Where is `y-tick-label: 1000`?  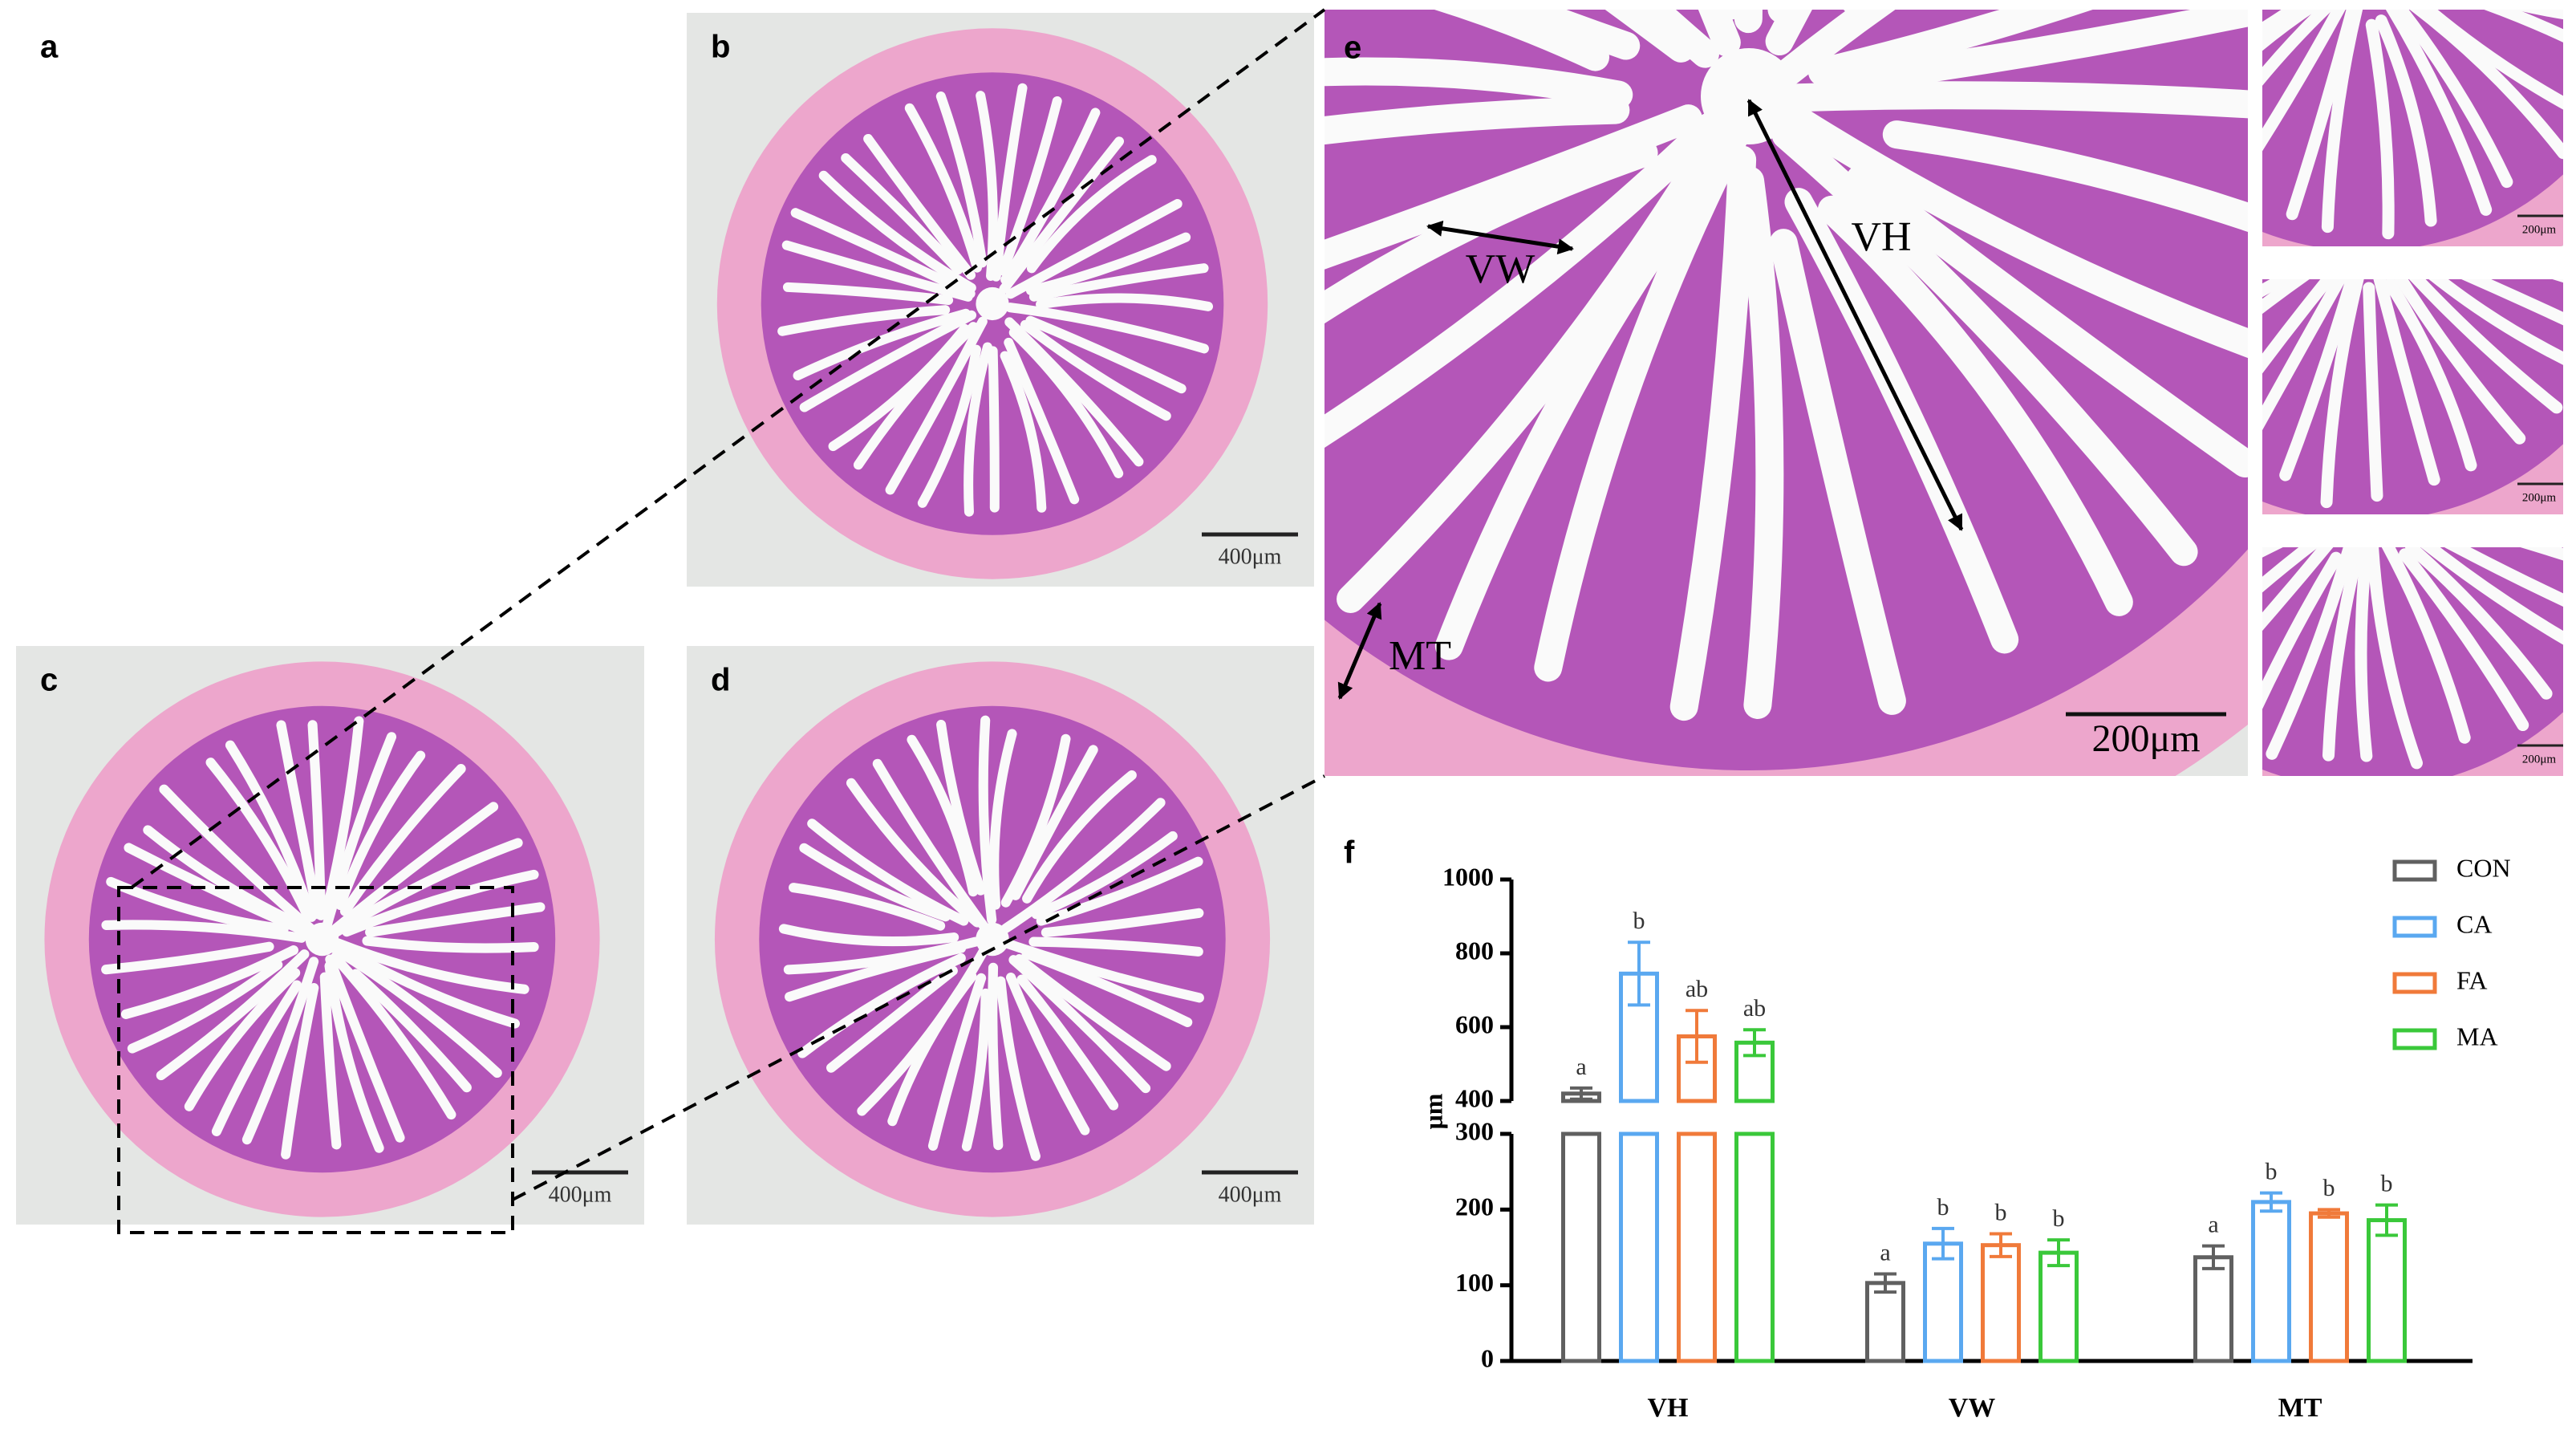
y-tick-label: 1000 is located at coordinates (1468, 876).